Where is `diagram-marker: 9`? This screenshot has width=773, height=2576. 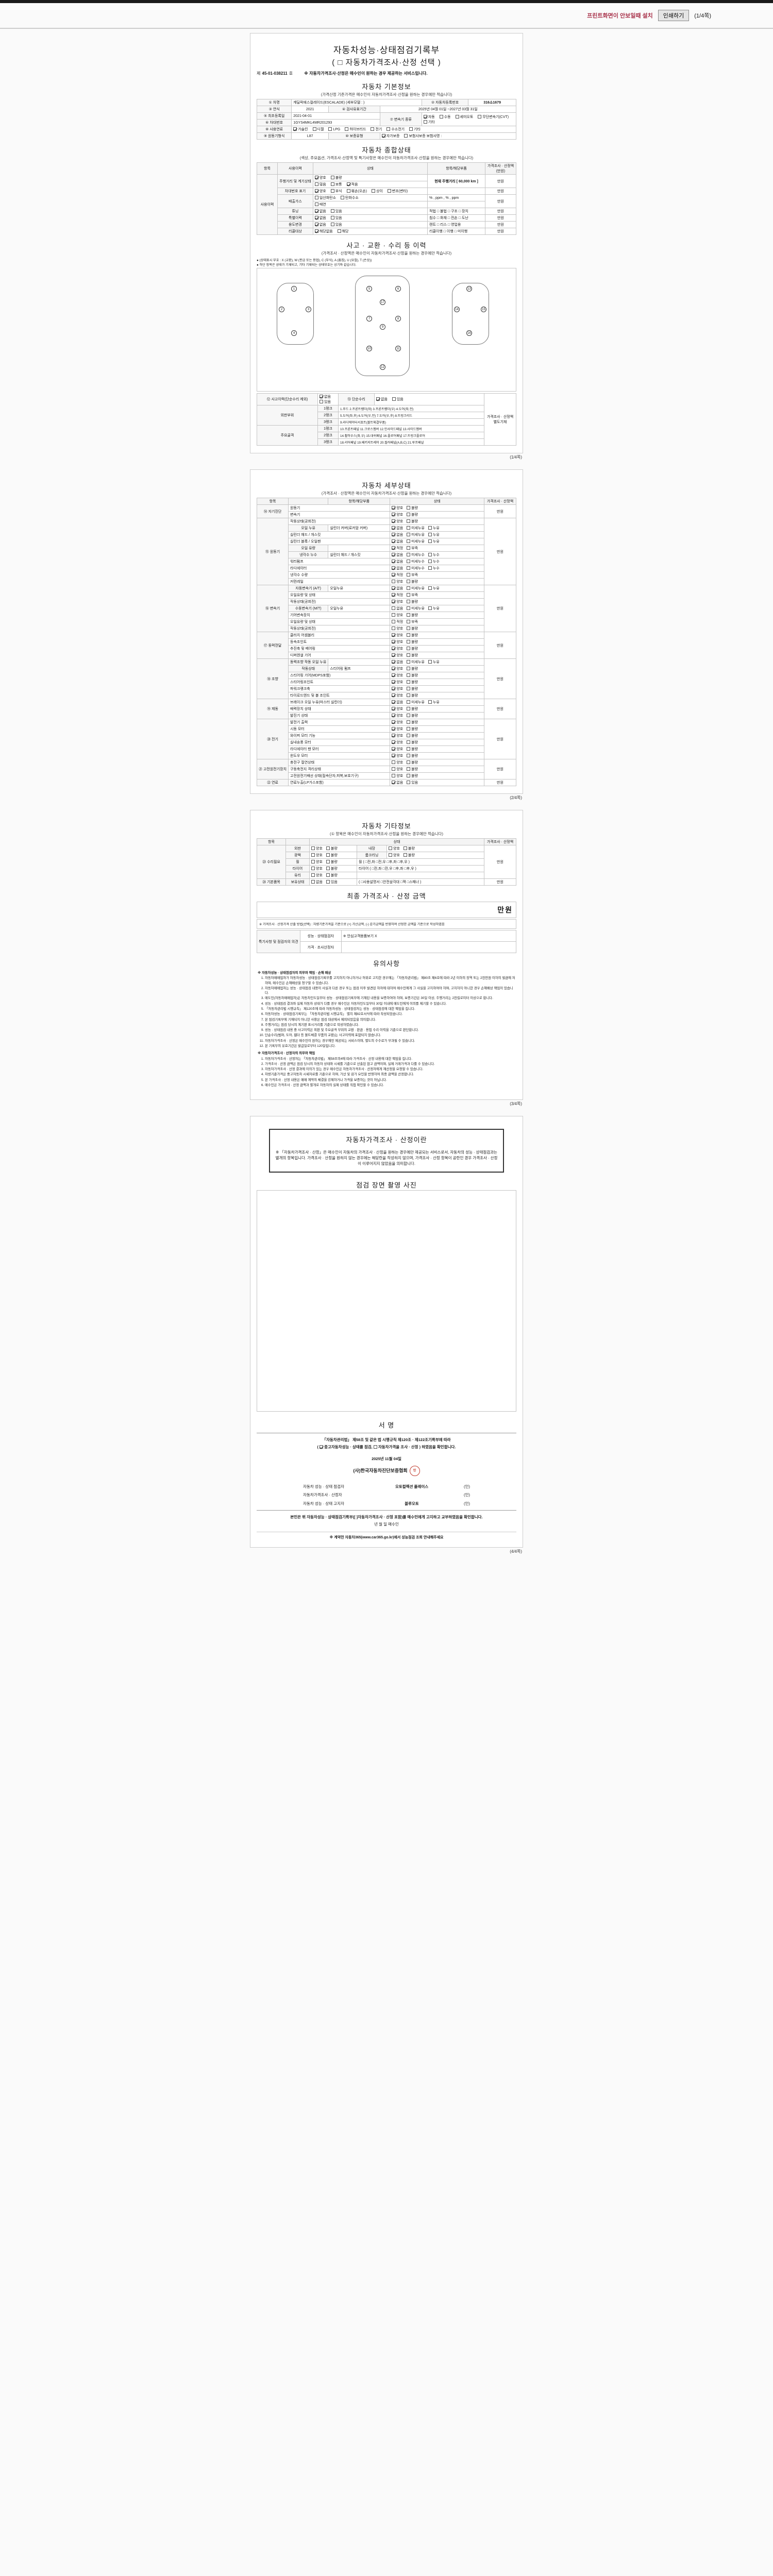 diagram-marker: 9 is located at coordinates (382, 327).